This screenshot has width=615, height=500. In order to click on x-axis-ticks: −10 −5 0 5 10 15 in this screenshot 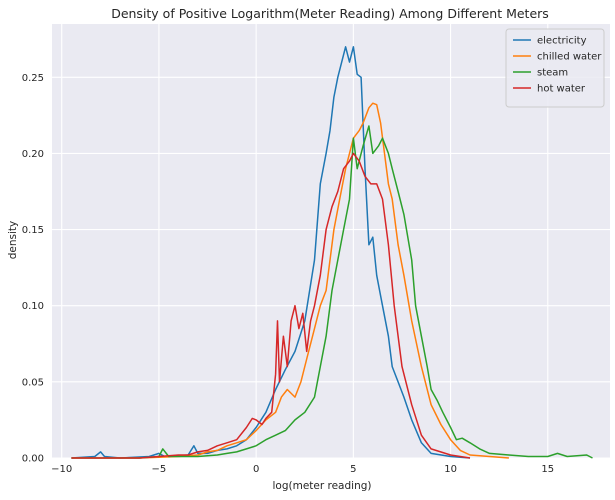, I will do `click(302, 469)`.